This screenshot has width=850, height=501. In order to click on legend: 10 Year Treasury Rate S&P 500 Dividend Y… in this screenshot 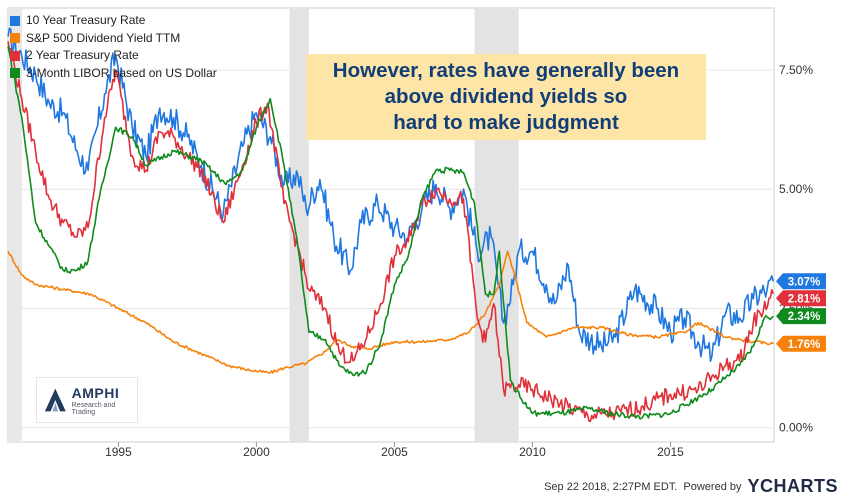, I will do `click(113, 47)`.